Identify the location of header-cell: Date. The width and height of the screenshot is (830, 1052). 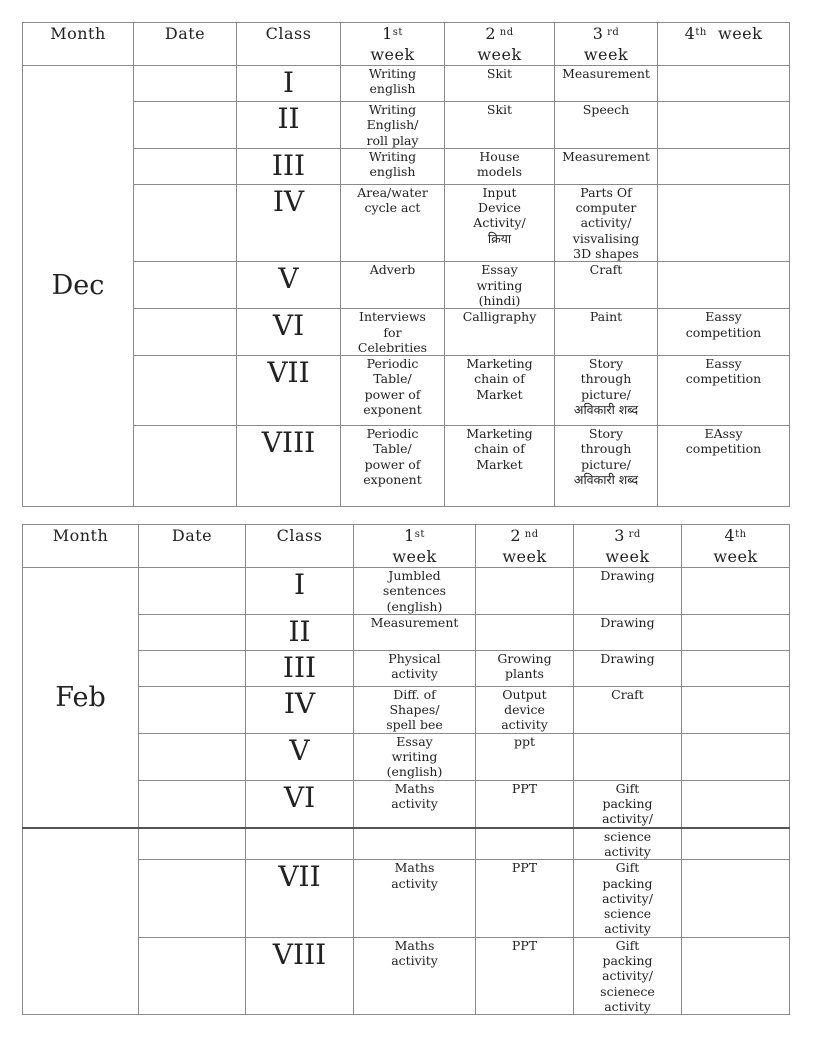
(185, 44).